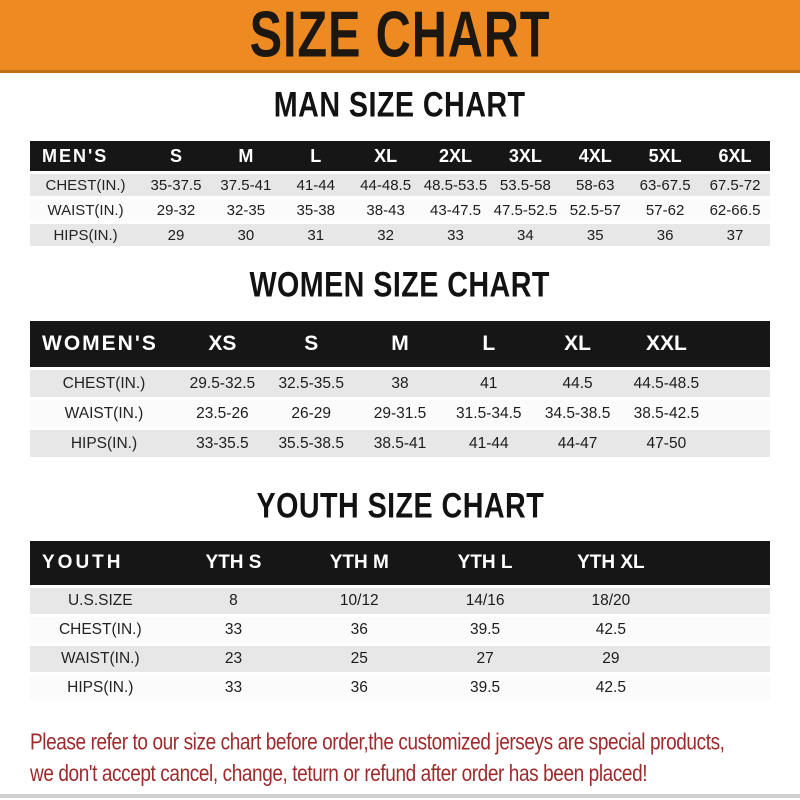 This screenshot has height=800, width=800. What do you see at coordinates (400, 505) in the screenshot?
I see `section-title-wrap: YOUTH SIZE CHART` at bounding box center [400, 505].